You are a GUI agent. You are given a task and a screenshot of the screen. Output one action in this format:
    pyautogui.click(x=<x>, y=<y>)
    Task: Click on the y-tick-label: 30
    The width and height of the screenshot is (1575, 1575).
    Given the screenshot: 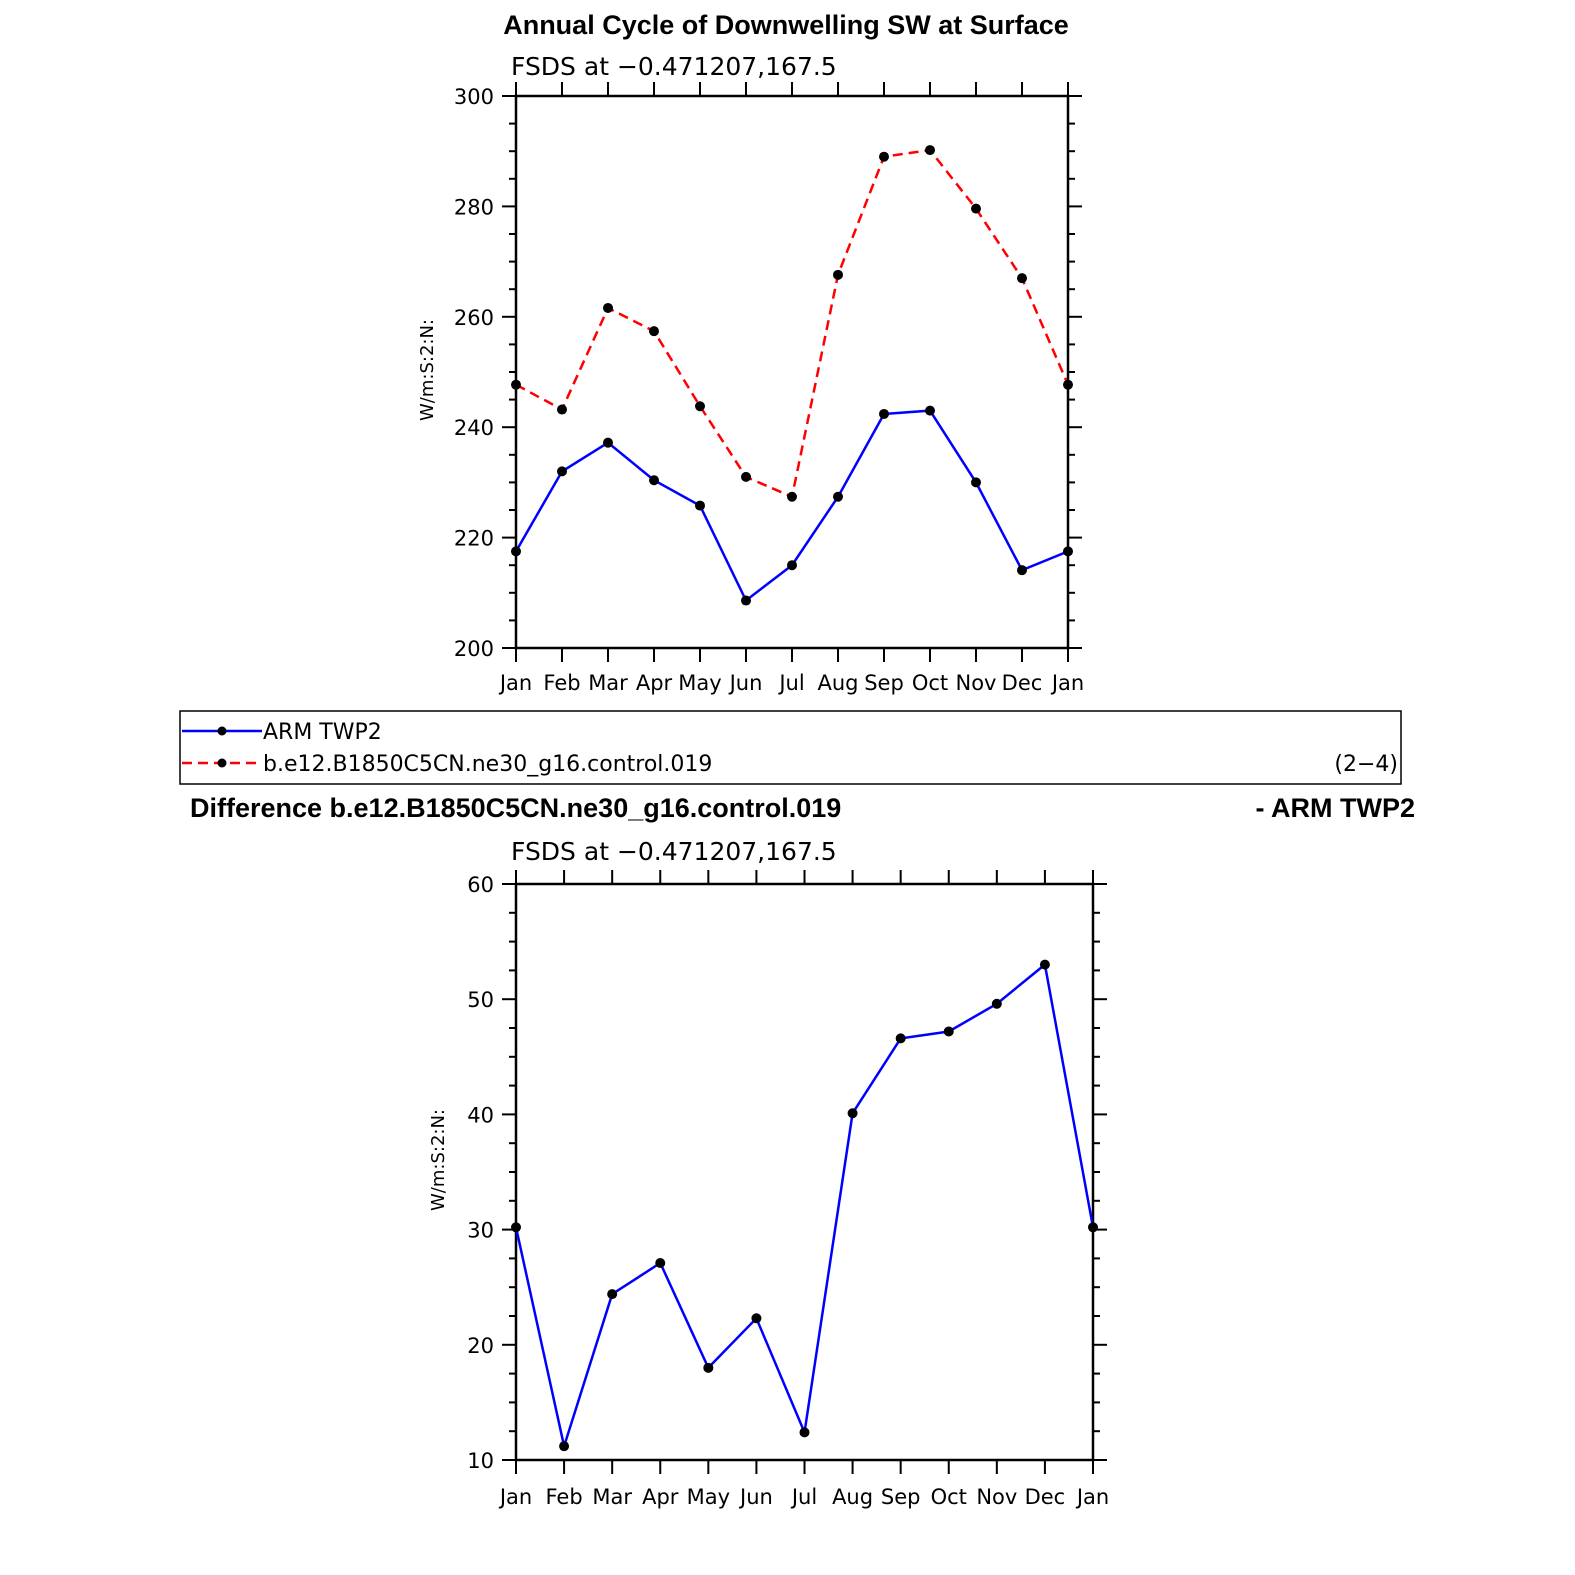 What is the action you would take?
    pyautogui.click(x=480, y=1231)
    